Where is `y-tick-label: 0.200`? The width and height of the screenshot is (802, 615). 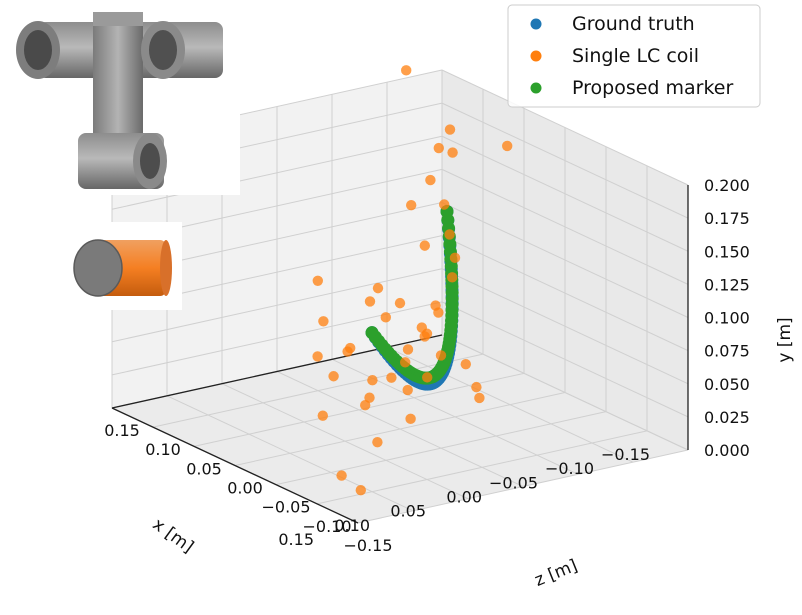 y-tick-label: 0.200 is located at coordinates (727, 185).